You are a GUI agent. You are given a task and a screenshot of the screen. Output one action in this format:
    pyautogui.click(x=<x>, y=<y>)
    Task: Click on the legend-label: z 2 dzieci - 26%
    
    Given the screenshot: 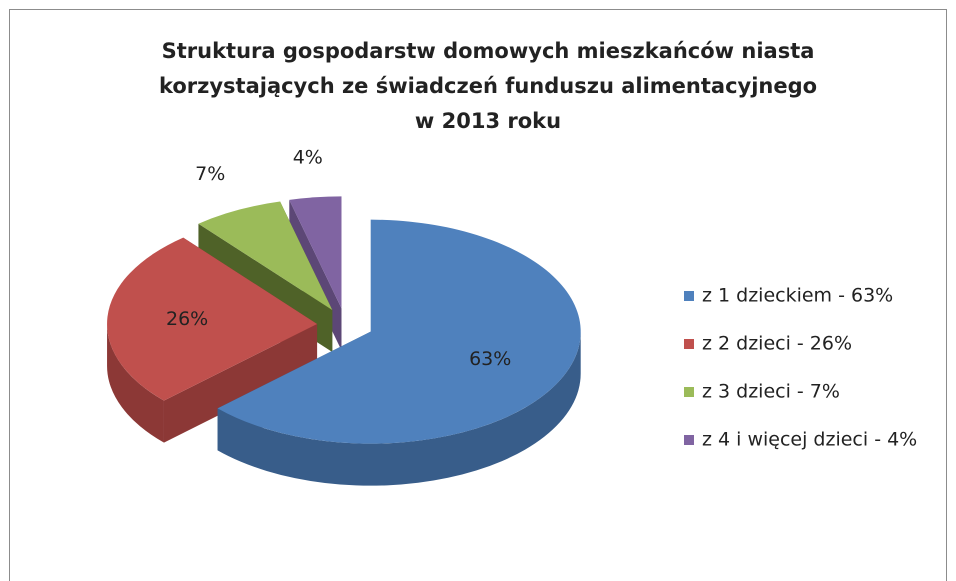 What is the action you would take?
    pyautogui.click(x=777, y=344)
    